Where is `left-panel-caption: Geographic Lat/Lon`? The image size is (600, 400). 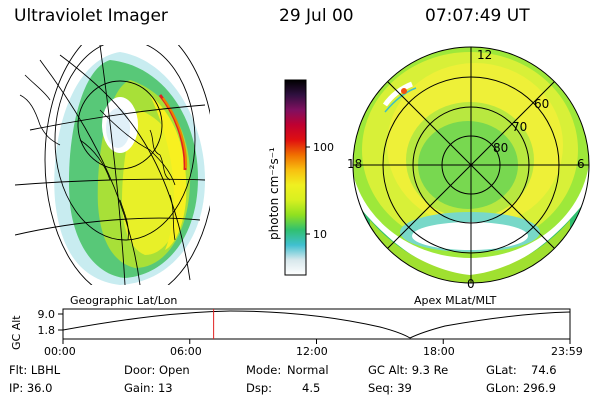 left-panel-caption: Geographic Lat/Lon is located at coordinates (123, 300).